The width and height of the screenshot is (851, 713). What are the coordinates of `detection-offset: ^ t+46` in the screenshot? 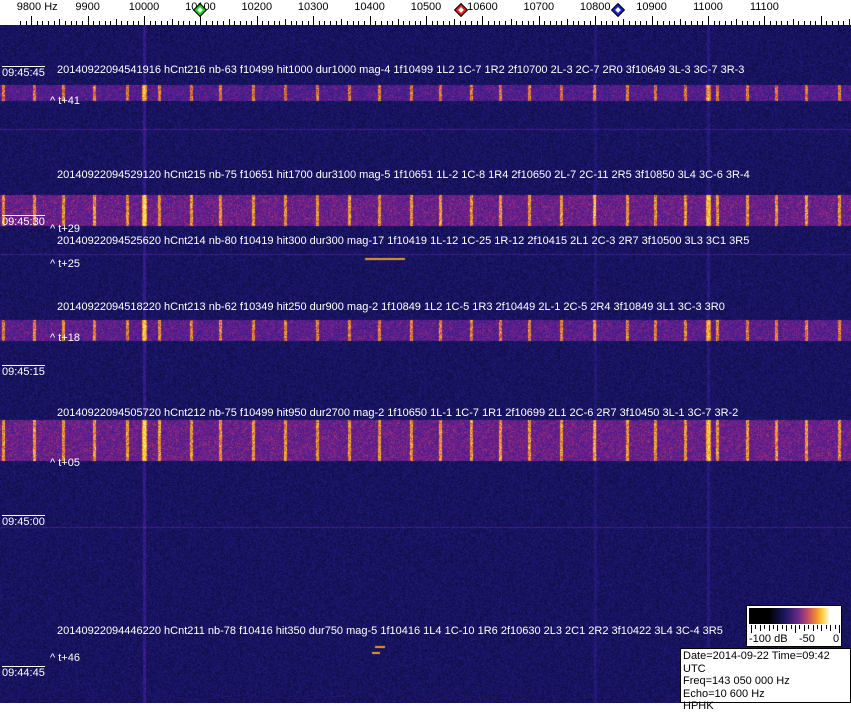 It's located at (65, 658).